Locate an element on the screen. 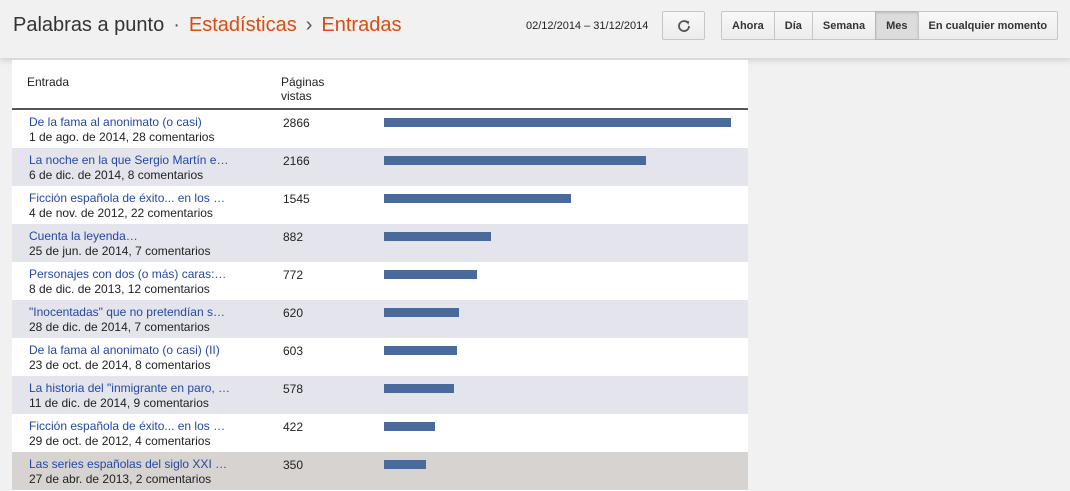 The width and height of the screenshot is (1070, 491). refresh-icon is located at coordinates (683, 25).